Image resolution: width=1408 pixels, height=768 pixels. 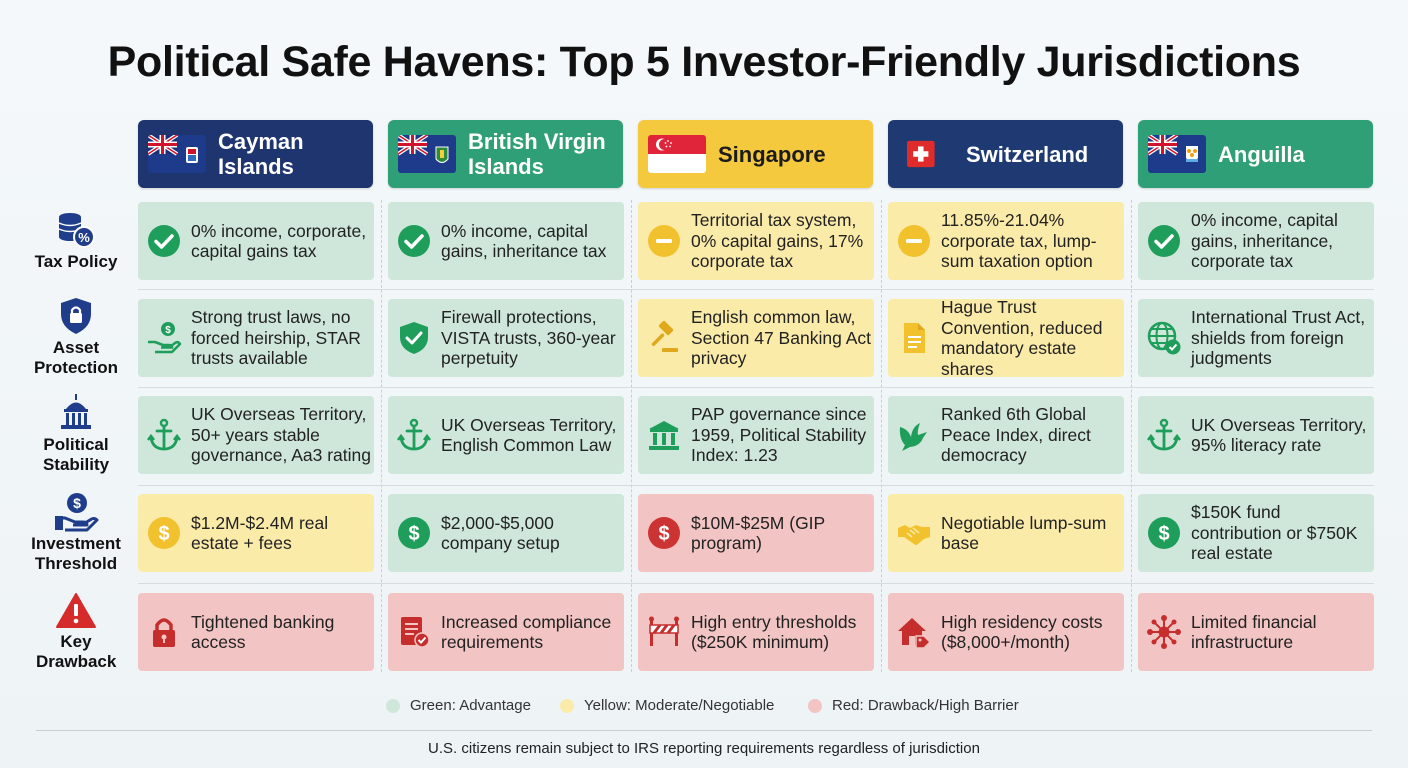 What do you see at coordinates (414, 338) in the screenshot?
I see `shield-check-icon` at bounding box center [414, 338].